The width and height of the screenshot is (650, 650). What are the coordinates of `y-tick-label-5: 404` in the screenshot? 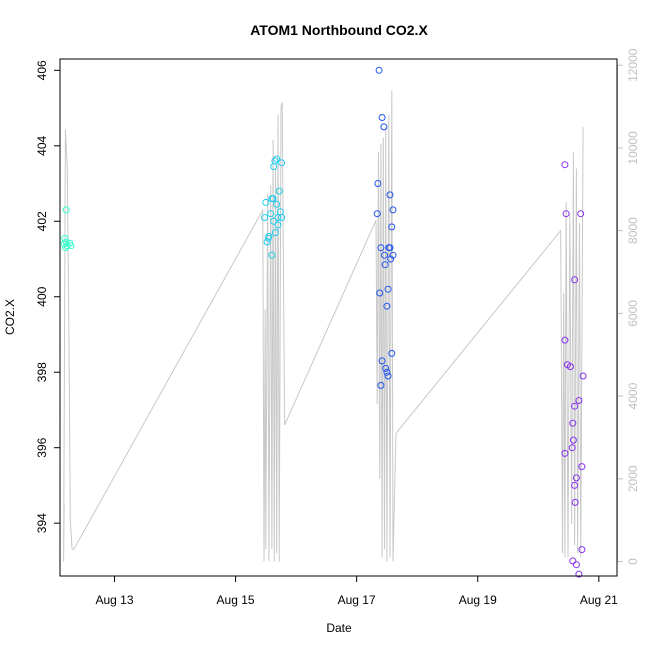 It's located at (42, 145).